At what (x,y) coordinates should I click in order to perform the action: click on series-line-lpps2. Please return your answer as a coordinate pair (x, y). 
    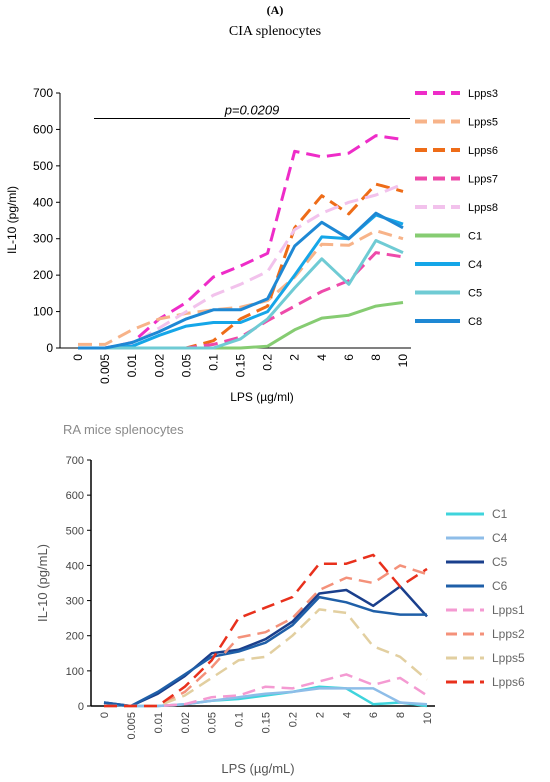
    Looking at the image, I should click on (266, 636).